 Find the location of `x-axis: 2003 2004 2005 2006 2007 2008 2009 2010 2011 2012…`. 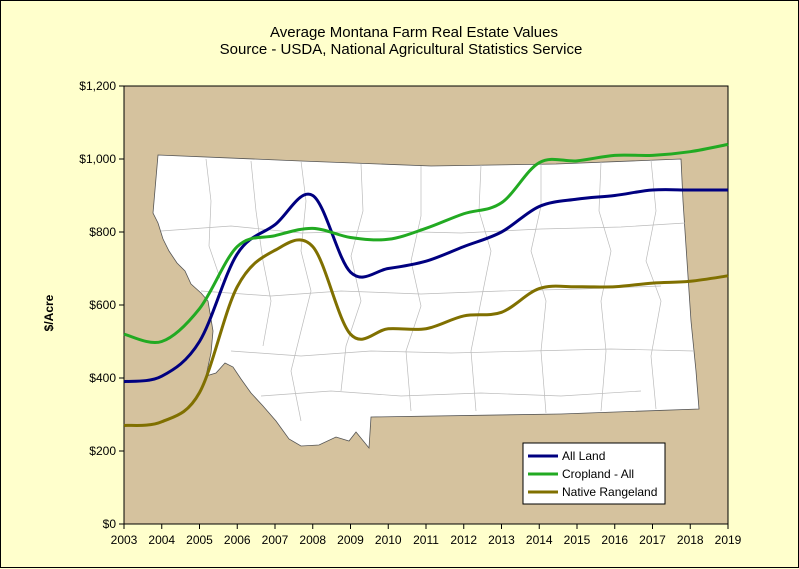

x-axis: 2003 2004 2005 2006 2007 2008 2009 2010 2011 2012… is located at coordinates (426, 535).